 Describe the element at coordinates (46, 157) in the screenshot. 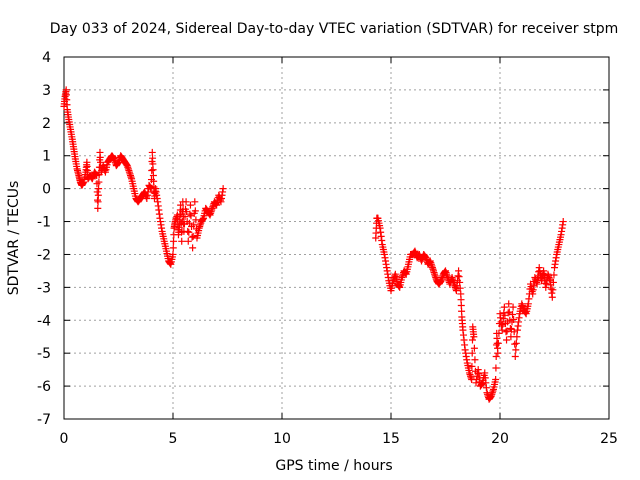

I see `y-tick-label: 1` at that location.